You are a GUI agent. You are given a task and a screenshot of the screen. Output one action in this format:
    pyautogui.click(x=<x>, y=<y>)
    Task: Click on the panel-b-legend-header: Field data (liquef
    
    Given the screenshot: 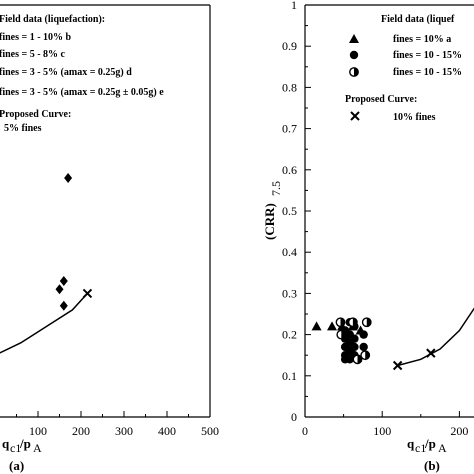 What is the action you would take?
    pyautogui.click(x=418, y=19)
    